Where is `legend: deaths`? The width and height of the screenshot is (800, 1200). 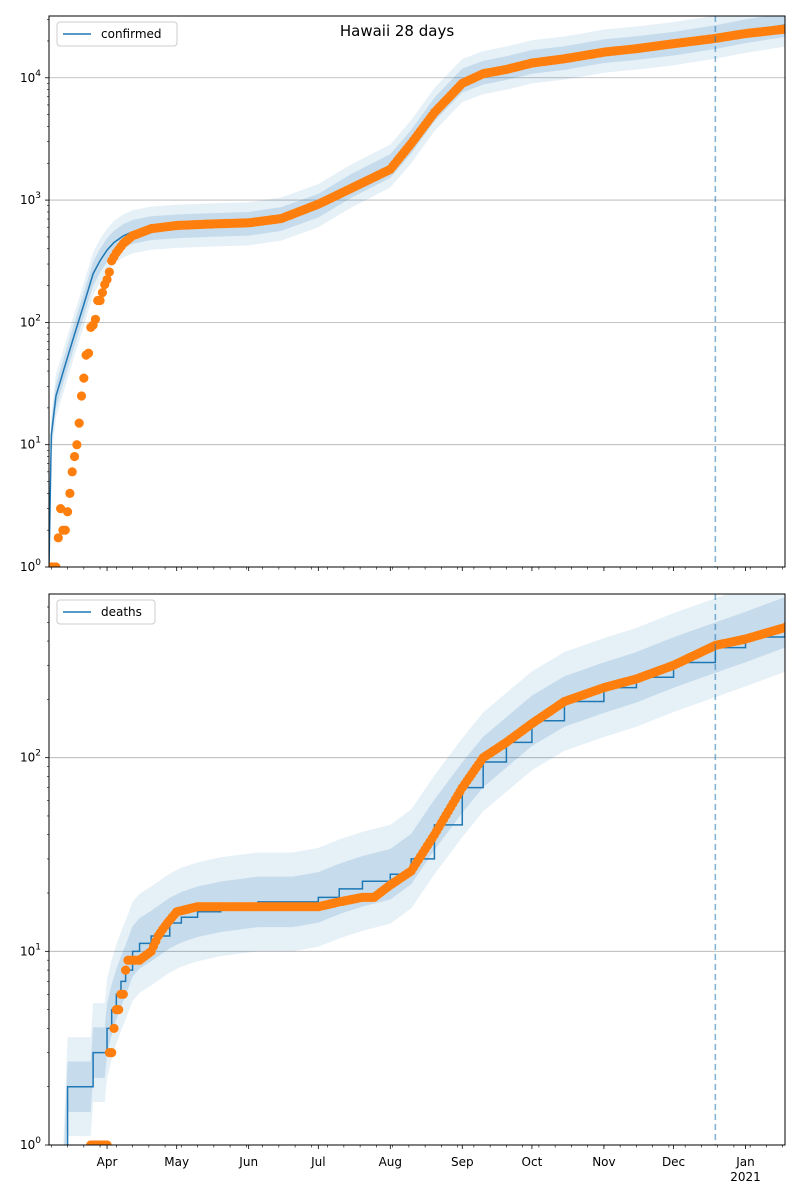
legend: deaths is located at coordinates (106, 612).